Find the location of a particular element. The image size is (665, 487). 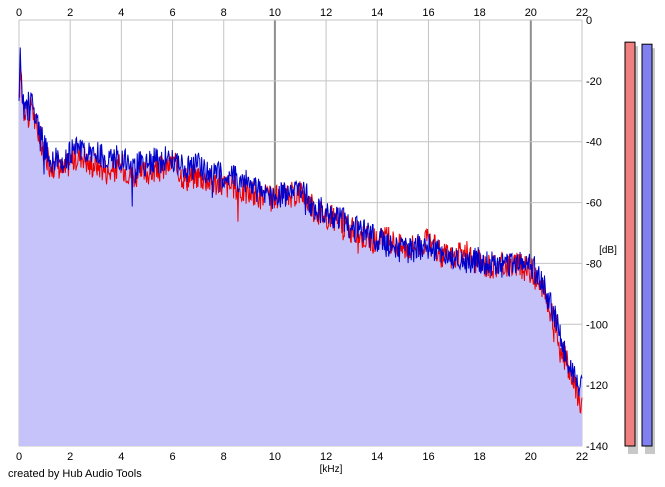

y-tick-label: -40 is located at coordinates (594, 143).